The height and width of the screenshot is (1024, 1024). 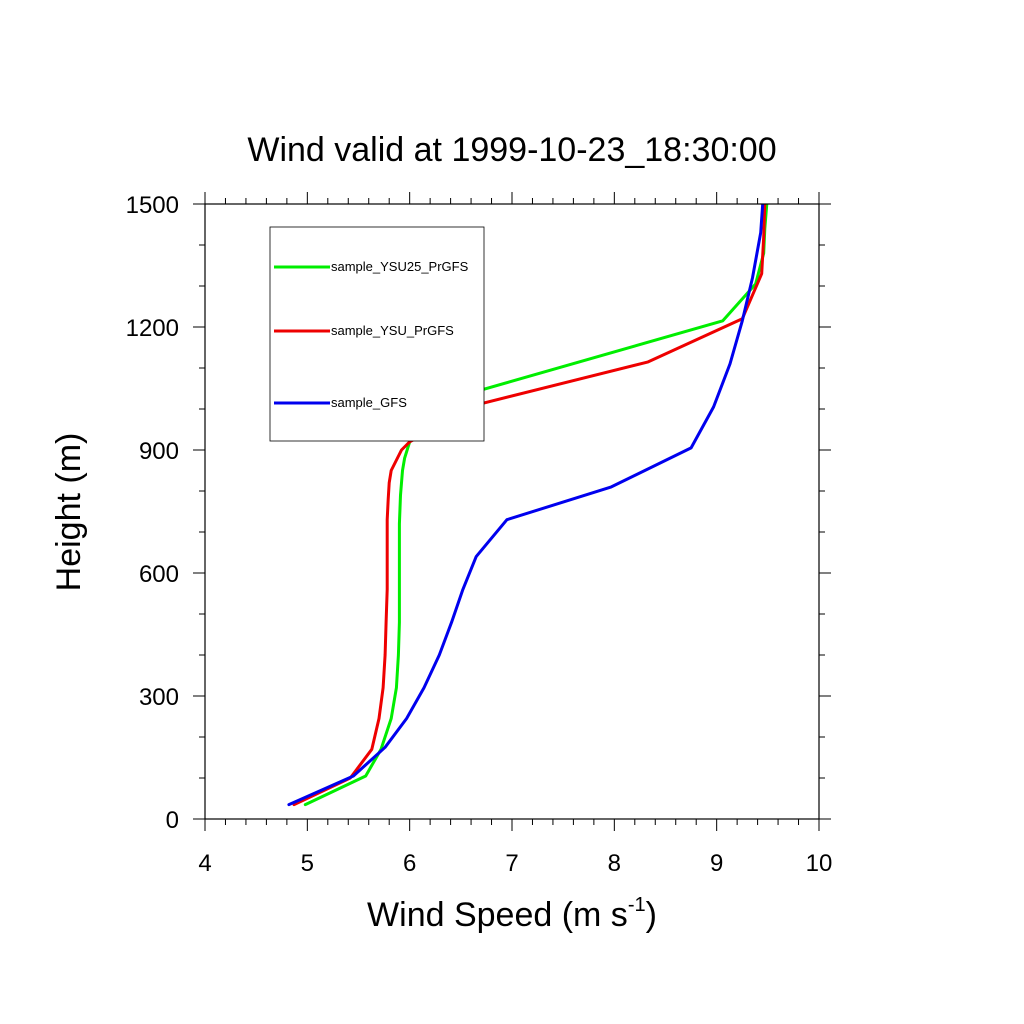 What do you see at coordinates (637, 905) in the screenshot?
I see `x-axis-label-superscript: -1` at bounding box center [637, 905].